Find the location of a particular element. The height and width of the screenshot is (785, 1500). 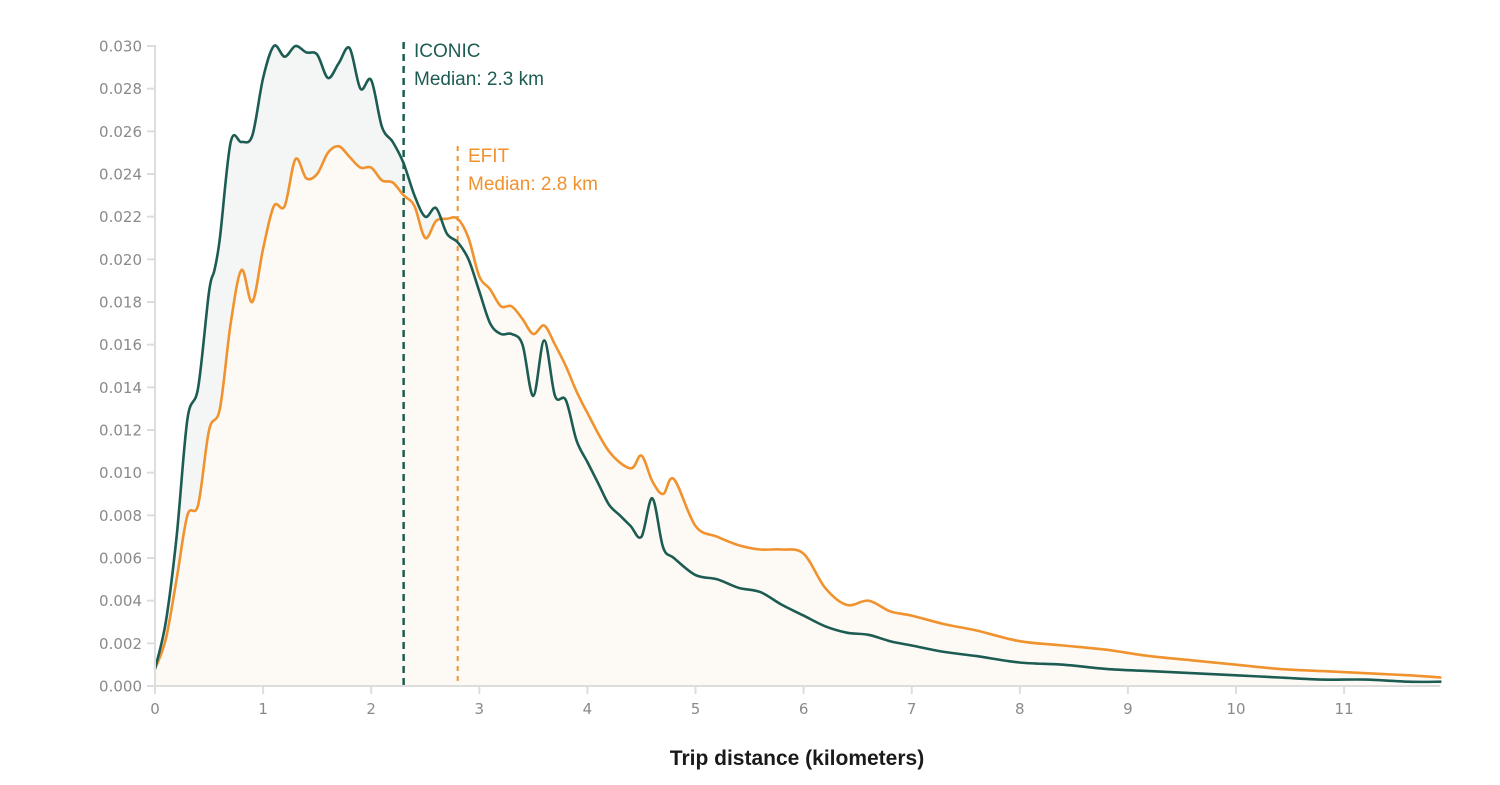

x-tick-label: 10 is located at coordinates (1235, 709).